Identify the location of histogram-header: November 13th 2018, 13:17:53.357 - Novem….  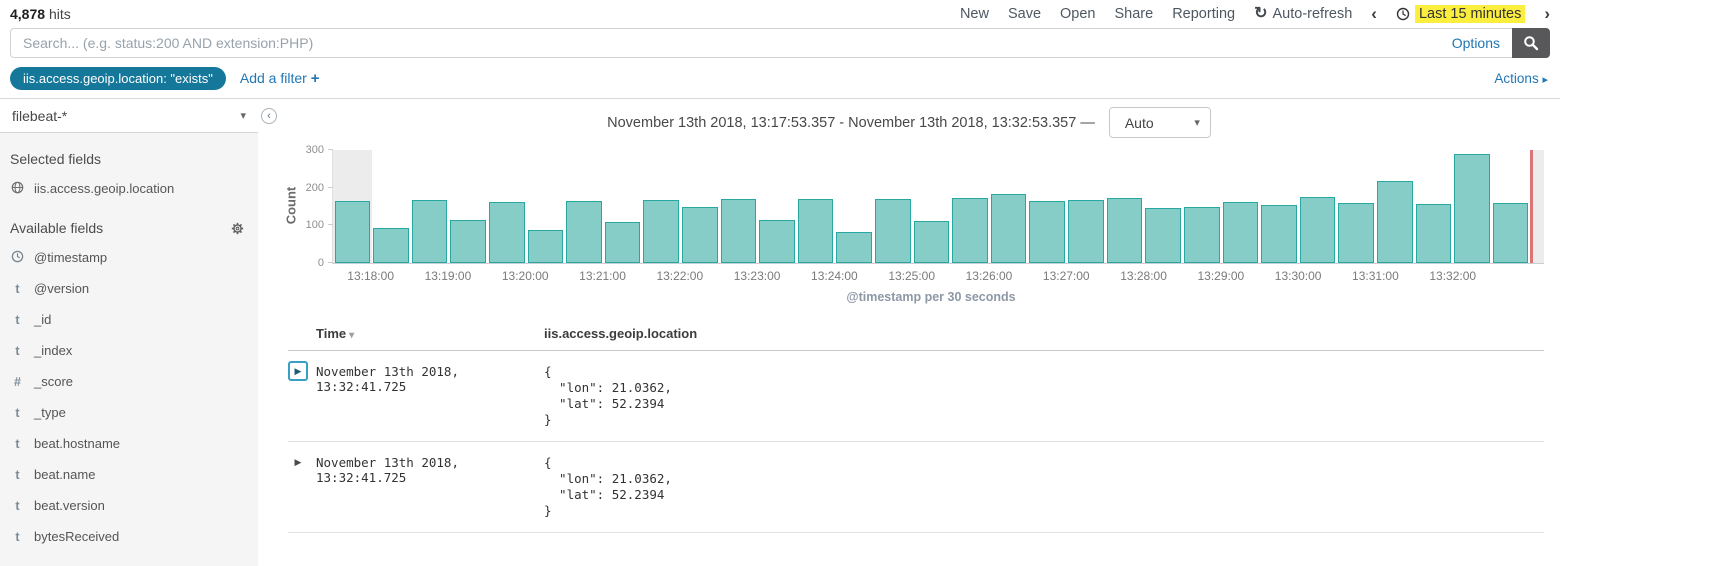
(909, 122).